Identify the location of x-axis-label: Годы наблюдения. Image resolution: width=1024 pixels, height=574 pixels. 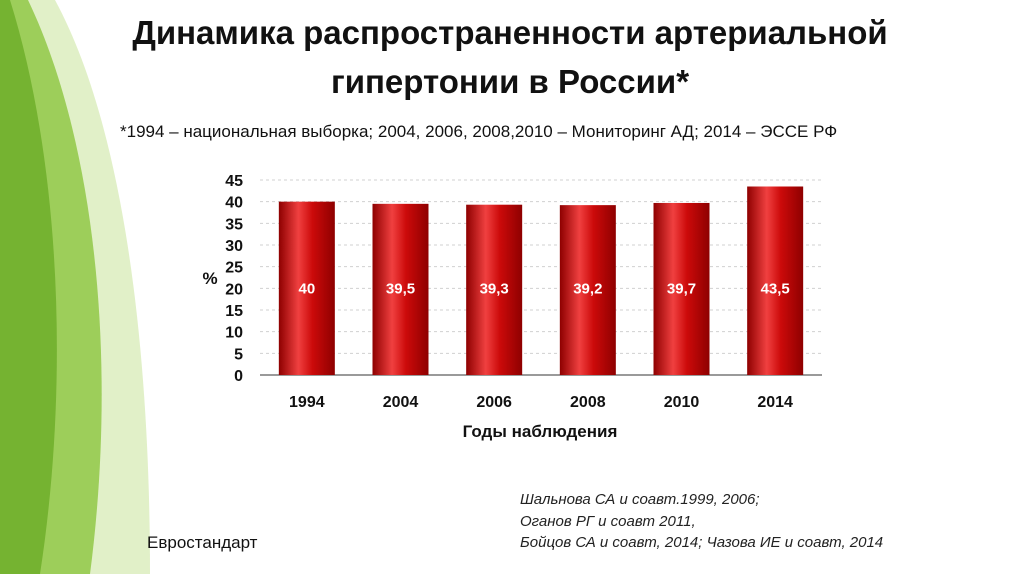
(540, 431).